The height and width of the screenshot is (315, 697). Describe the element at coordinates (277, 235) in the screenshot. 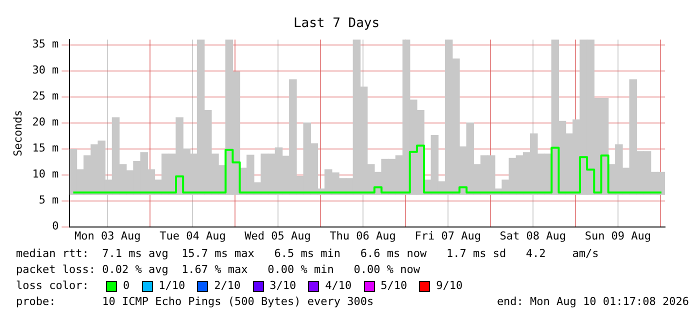

I see `x-tick-label: Wed 05 Aug` at that location.